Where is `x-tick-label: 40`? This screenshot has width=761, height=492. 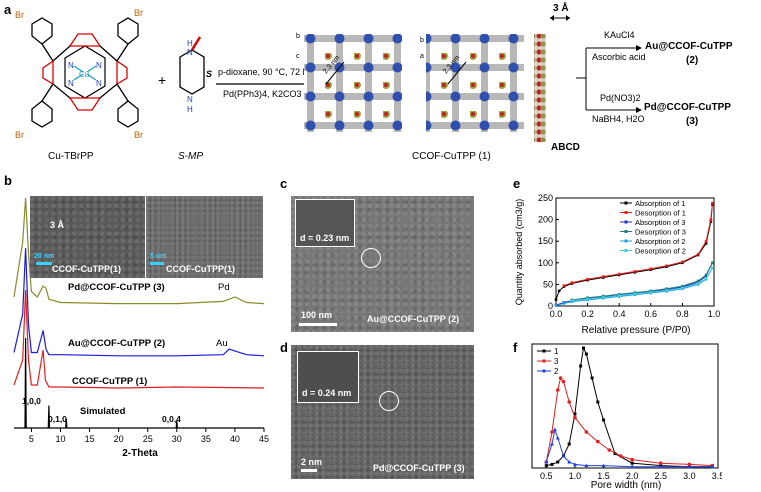
x-tick-label: 40 is located at coordinates (235, 439).